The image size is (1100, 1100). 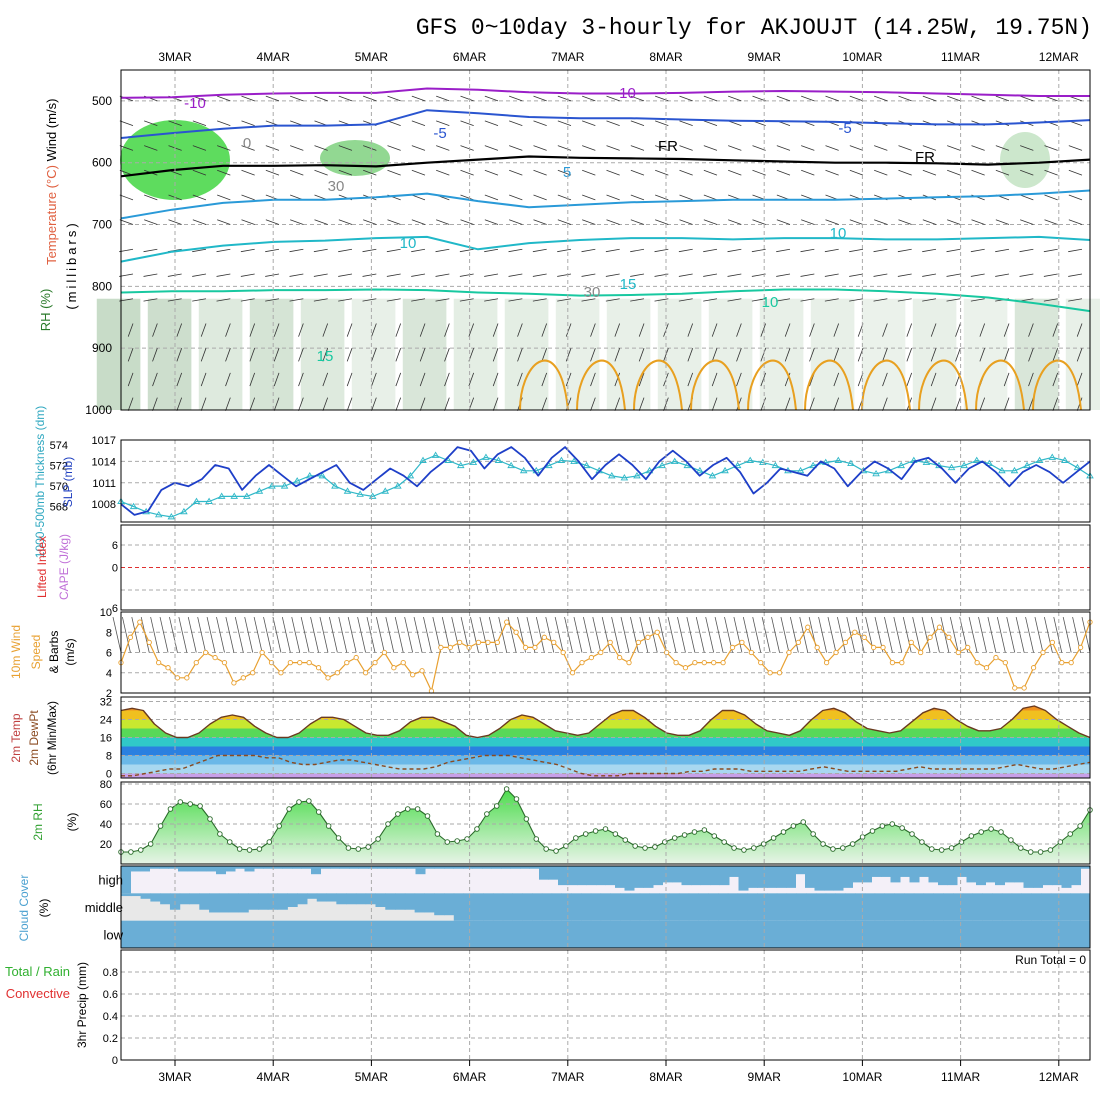 I want to click on precip-panel: 0 0.2 0.4 0.6 0.8, so click(x=597, y=1008).